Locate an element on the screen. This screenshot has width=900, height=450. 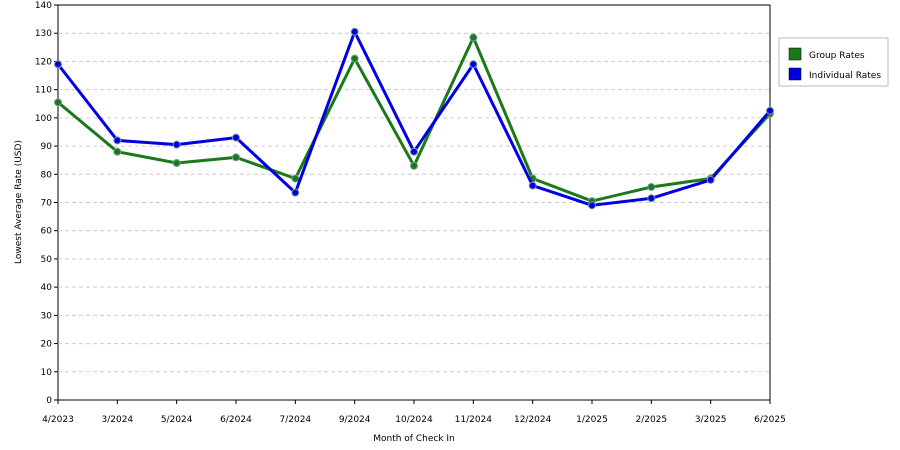
y-tick-label: 70 is located at coordinates (47, 204).